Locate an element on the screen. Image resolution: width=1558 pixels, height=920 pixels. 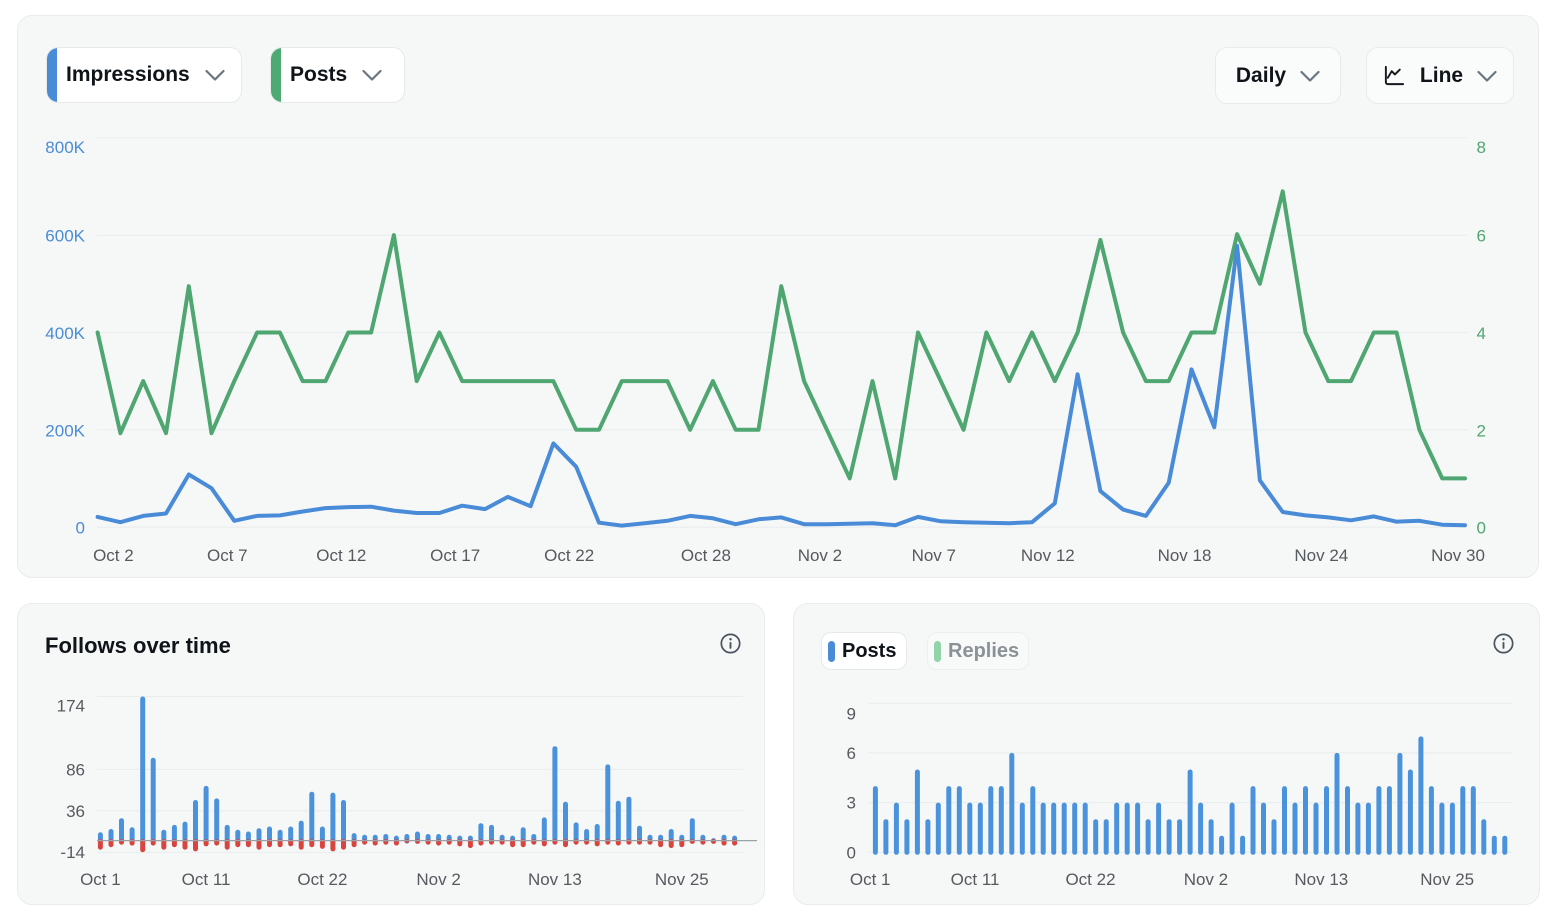
svg-text: Nov 18 is located at coordinates (1185, 555).